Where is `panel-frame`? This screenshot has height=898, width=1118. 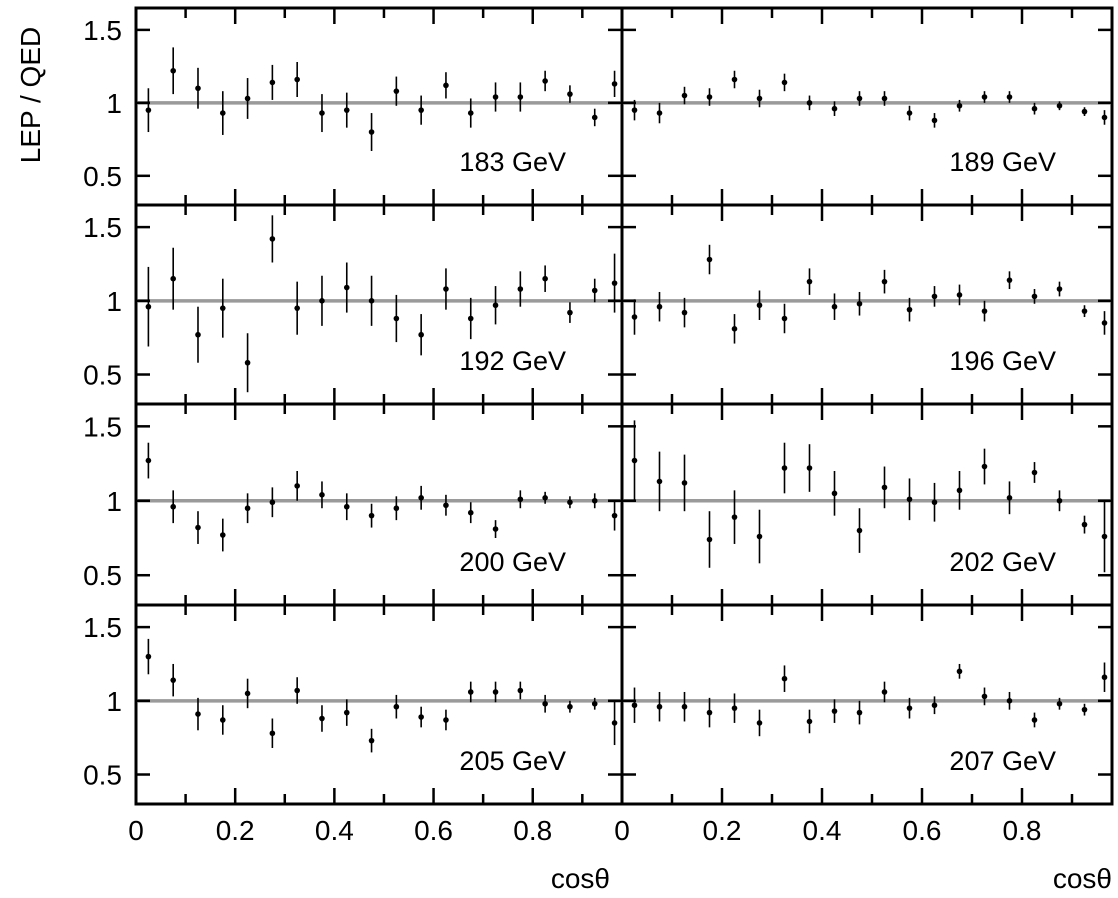
panel-frame is located at coordinates (867, 704).